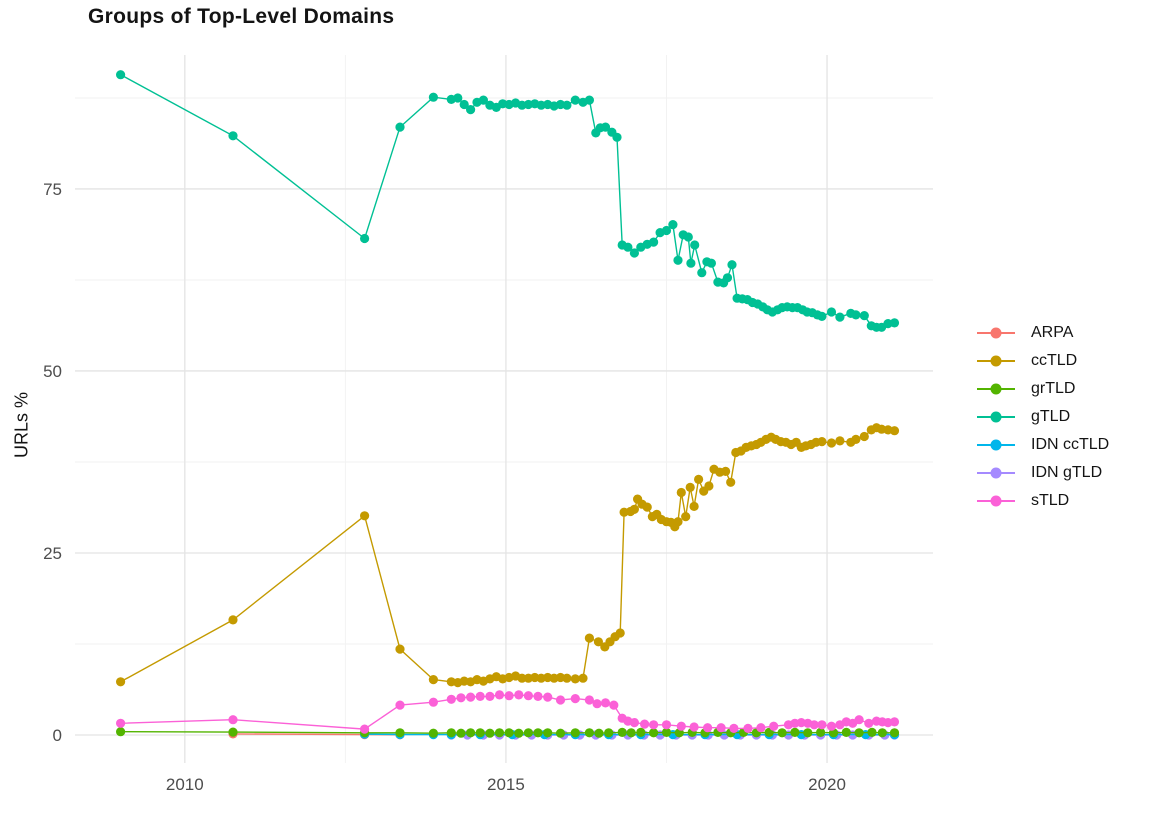  I want to click on legend-item-grtld: grTLD, so click(1042, 389).